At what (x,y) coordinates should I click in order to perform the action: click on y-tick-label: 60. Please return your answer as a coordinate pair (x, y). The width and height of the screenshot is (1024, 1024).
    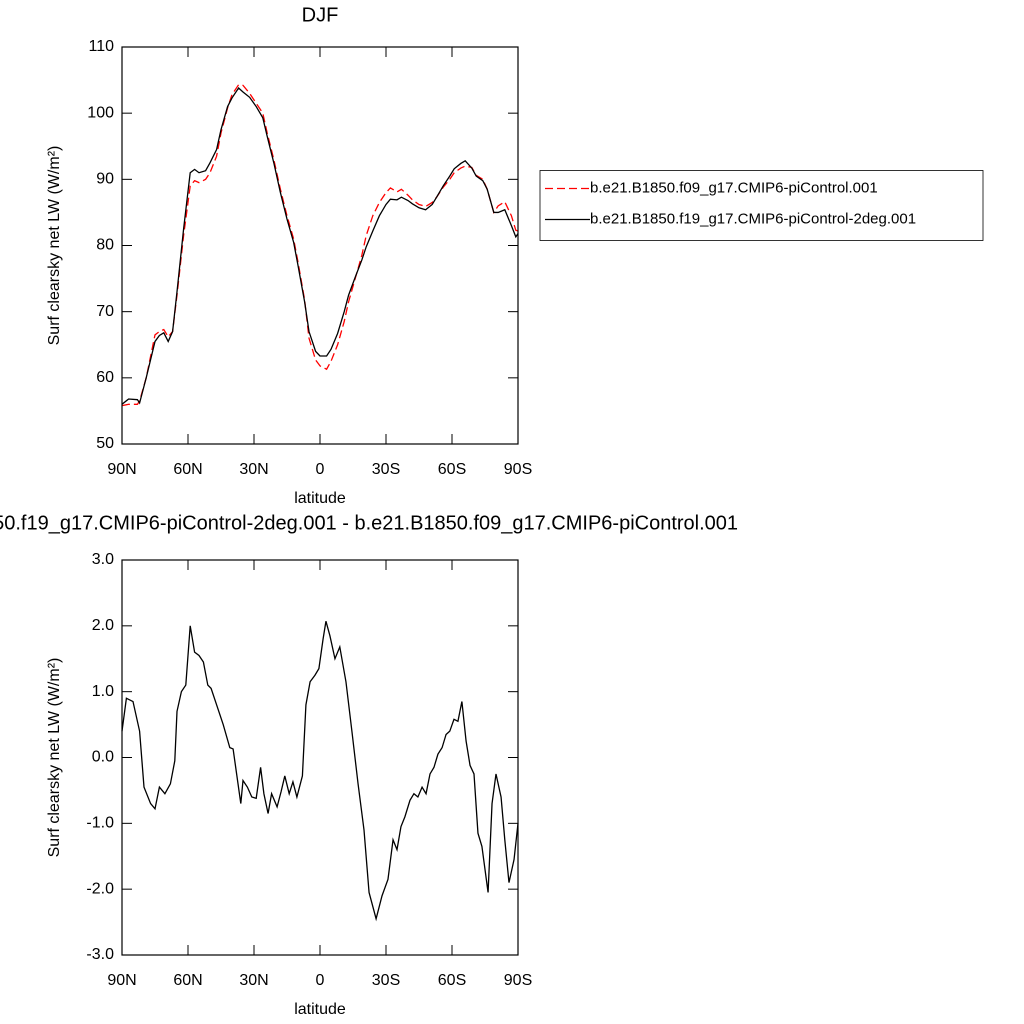
    Looking at the image, I should click on (105, 377).